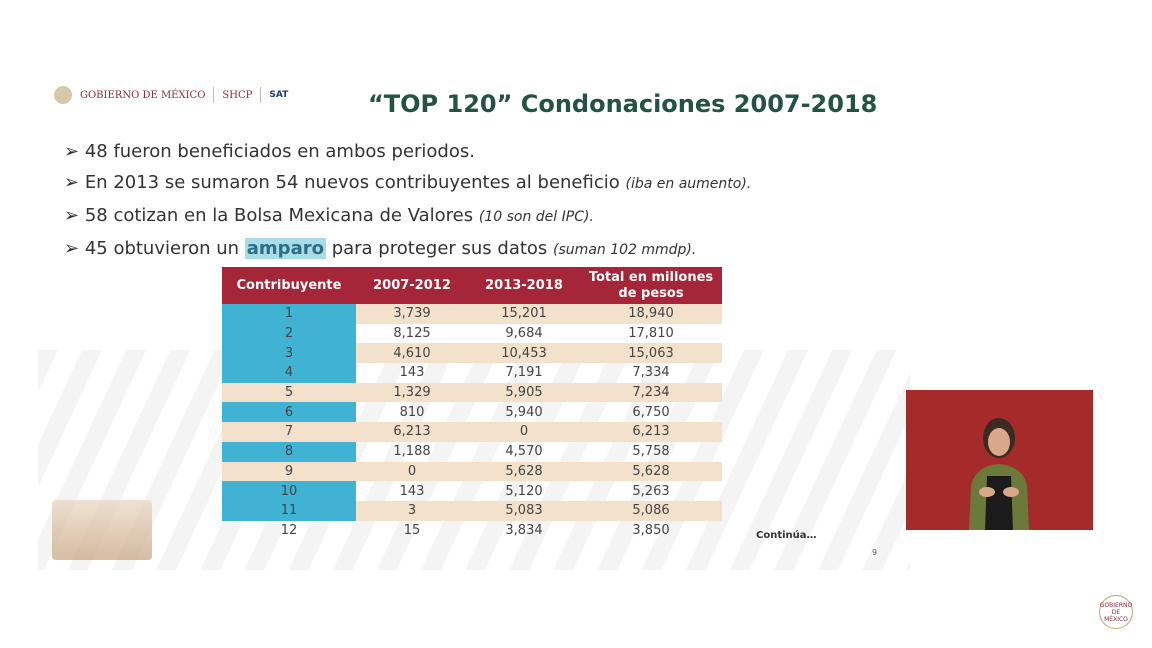 The image size is (1152, 648). What do you see at coordinates (651, 373) in the screenshot?
I see `cell-total: 7,334` at bounding box center [651, 373].